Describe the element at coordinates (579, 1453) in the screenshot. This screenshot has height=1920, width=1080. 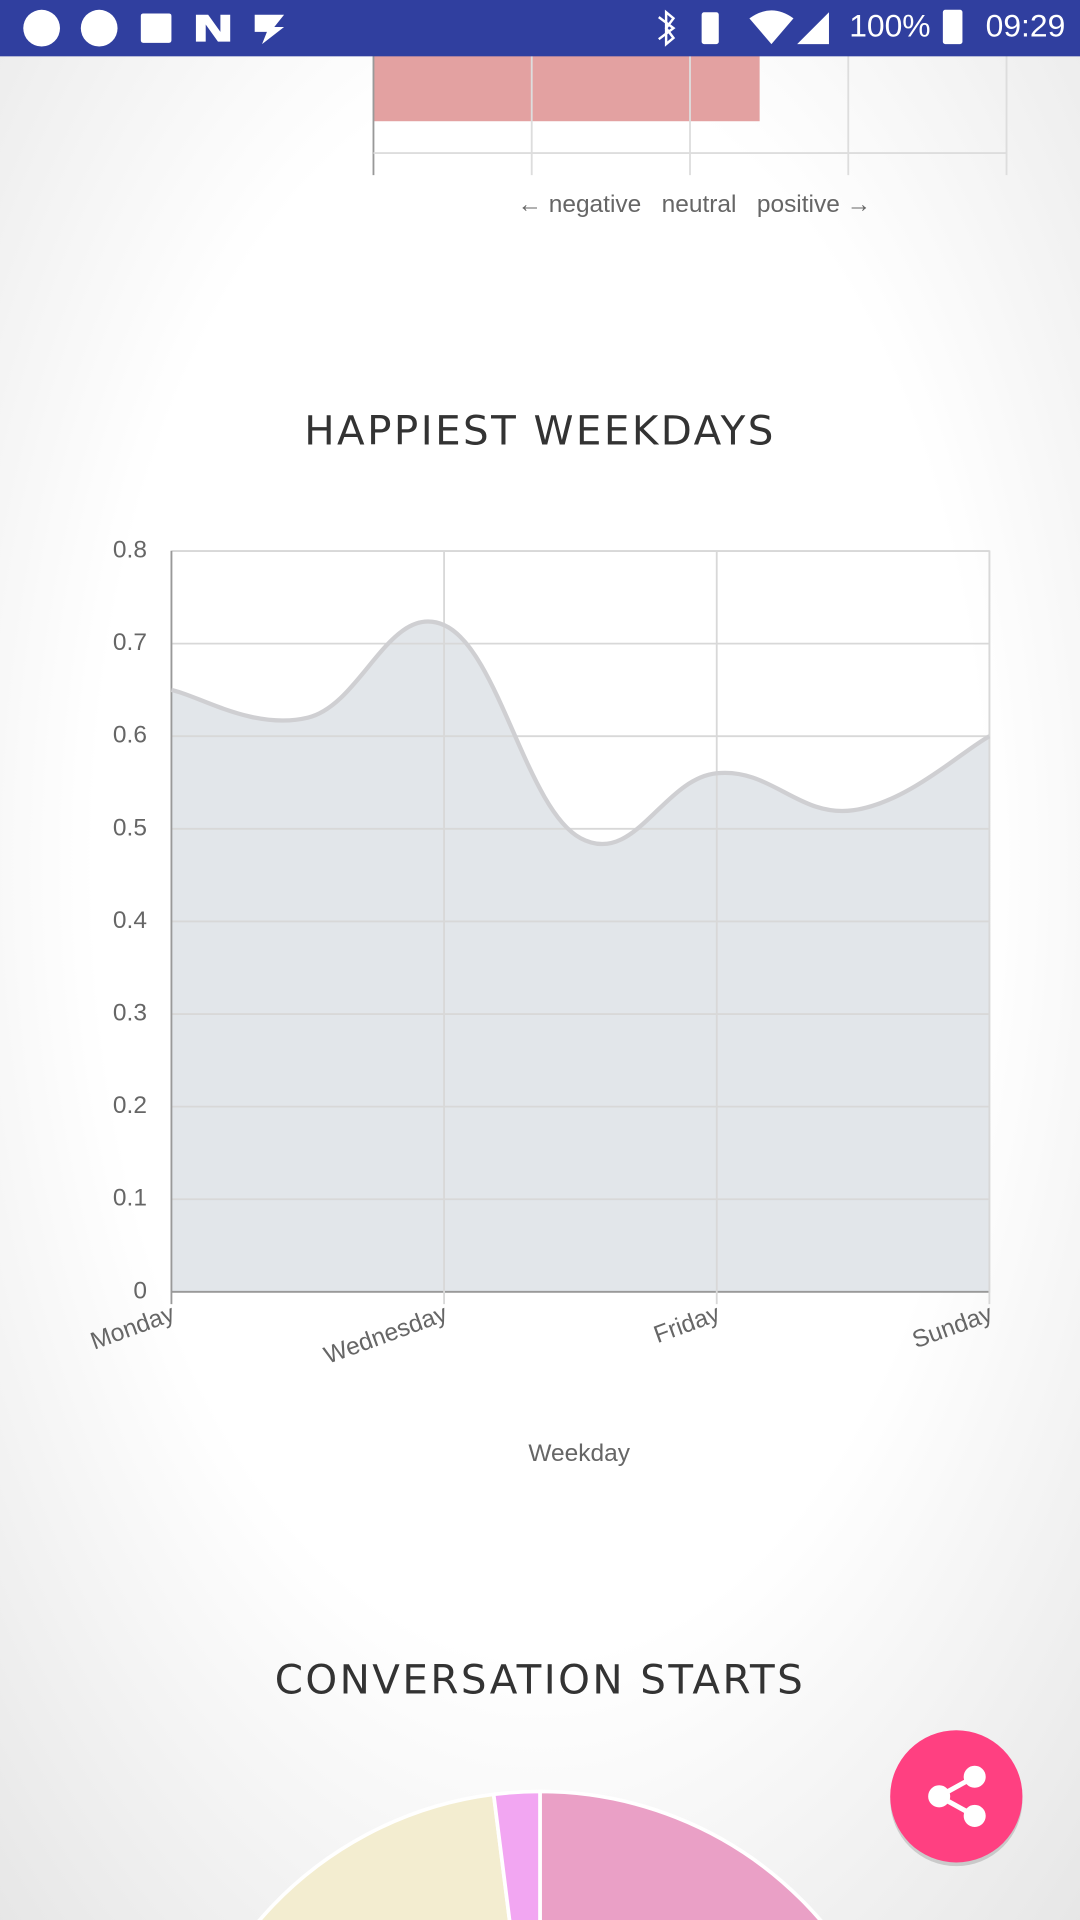
I see `x-axis-label: Weekday` at that location.